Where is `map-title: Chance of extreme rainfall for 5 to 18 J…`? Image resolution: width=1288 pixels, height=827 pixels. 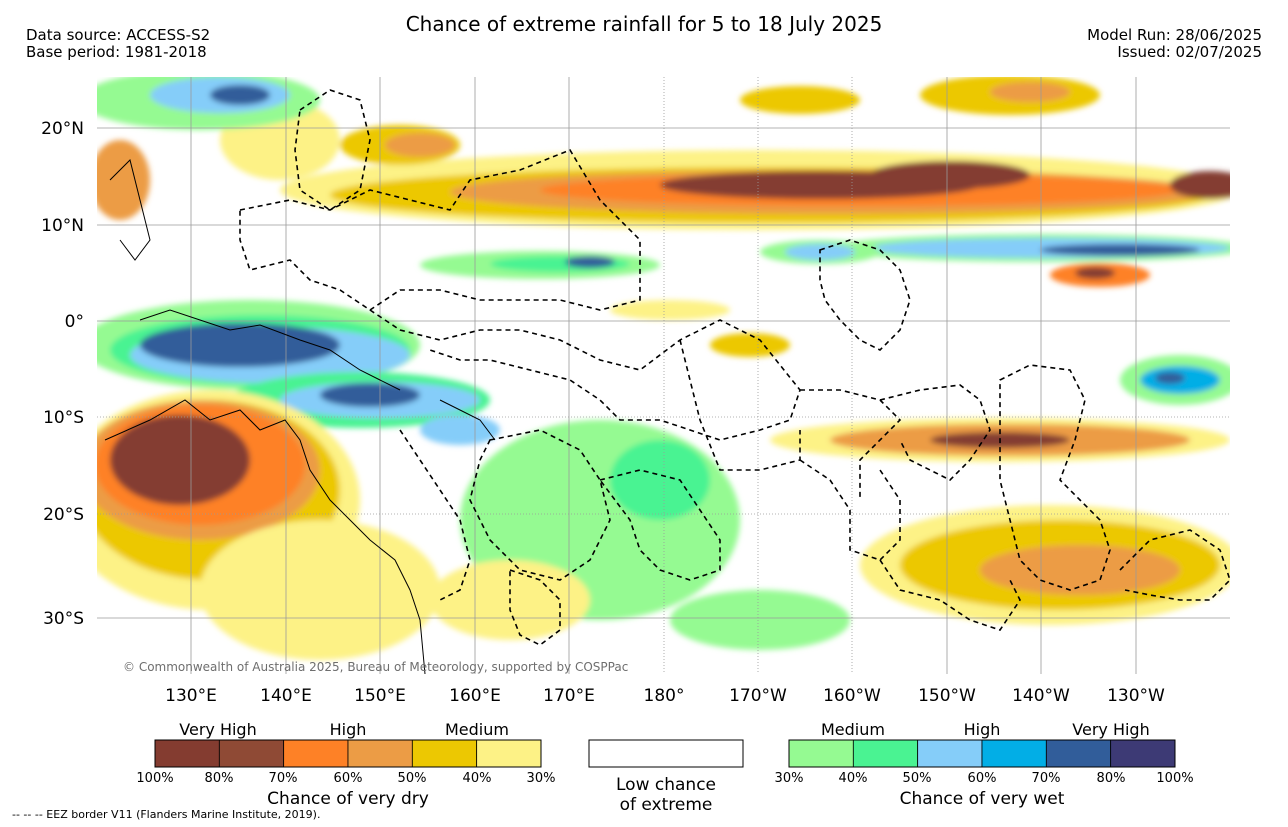 map-title: Chance of extreme rainfall for 5 to 18 J… is located at coordinates (644, 24).